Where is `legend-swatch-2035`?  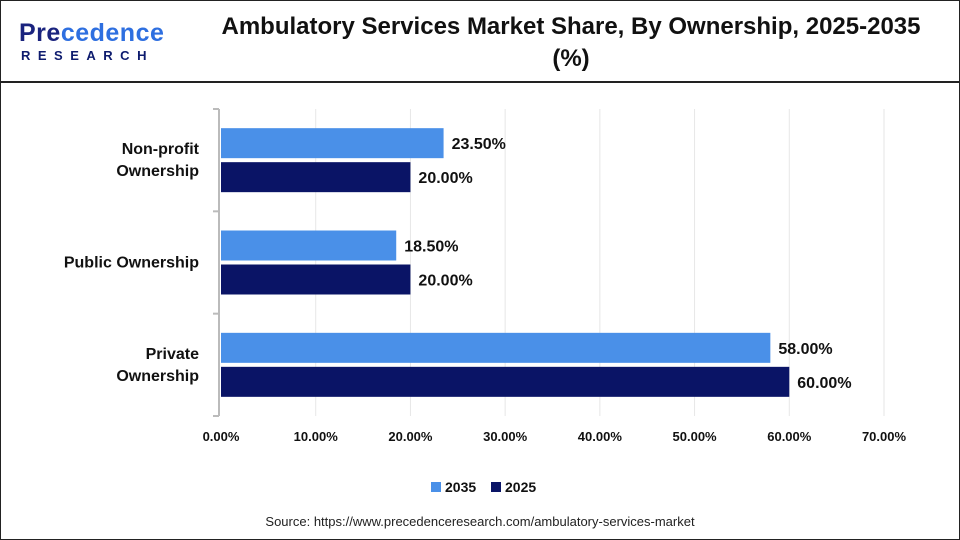
legend-swatch-2035 is located at coordinates (436, 487).